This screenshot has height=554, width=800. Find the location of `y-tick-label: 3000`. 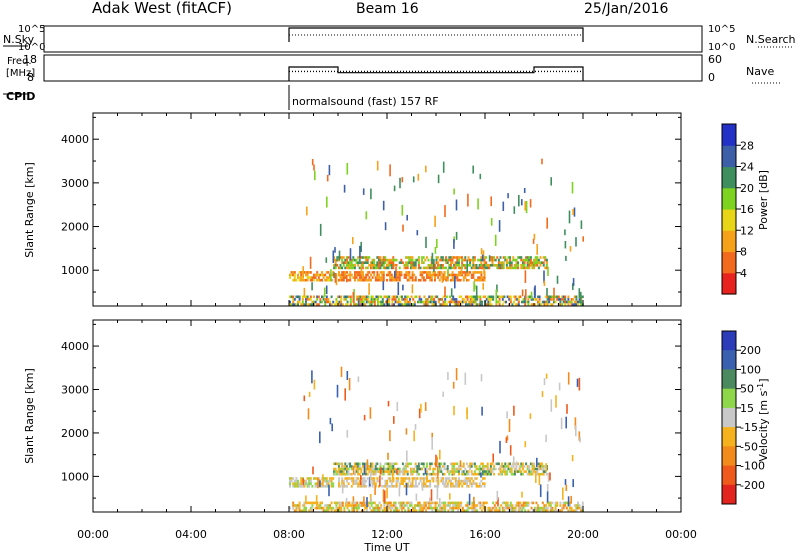

y-tick-label: 3000 is located at coordinates (75, 183).